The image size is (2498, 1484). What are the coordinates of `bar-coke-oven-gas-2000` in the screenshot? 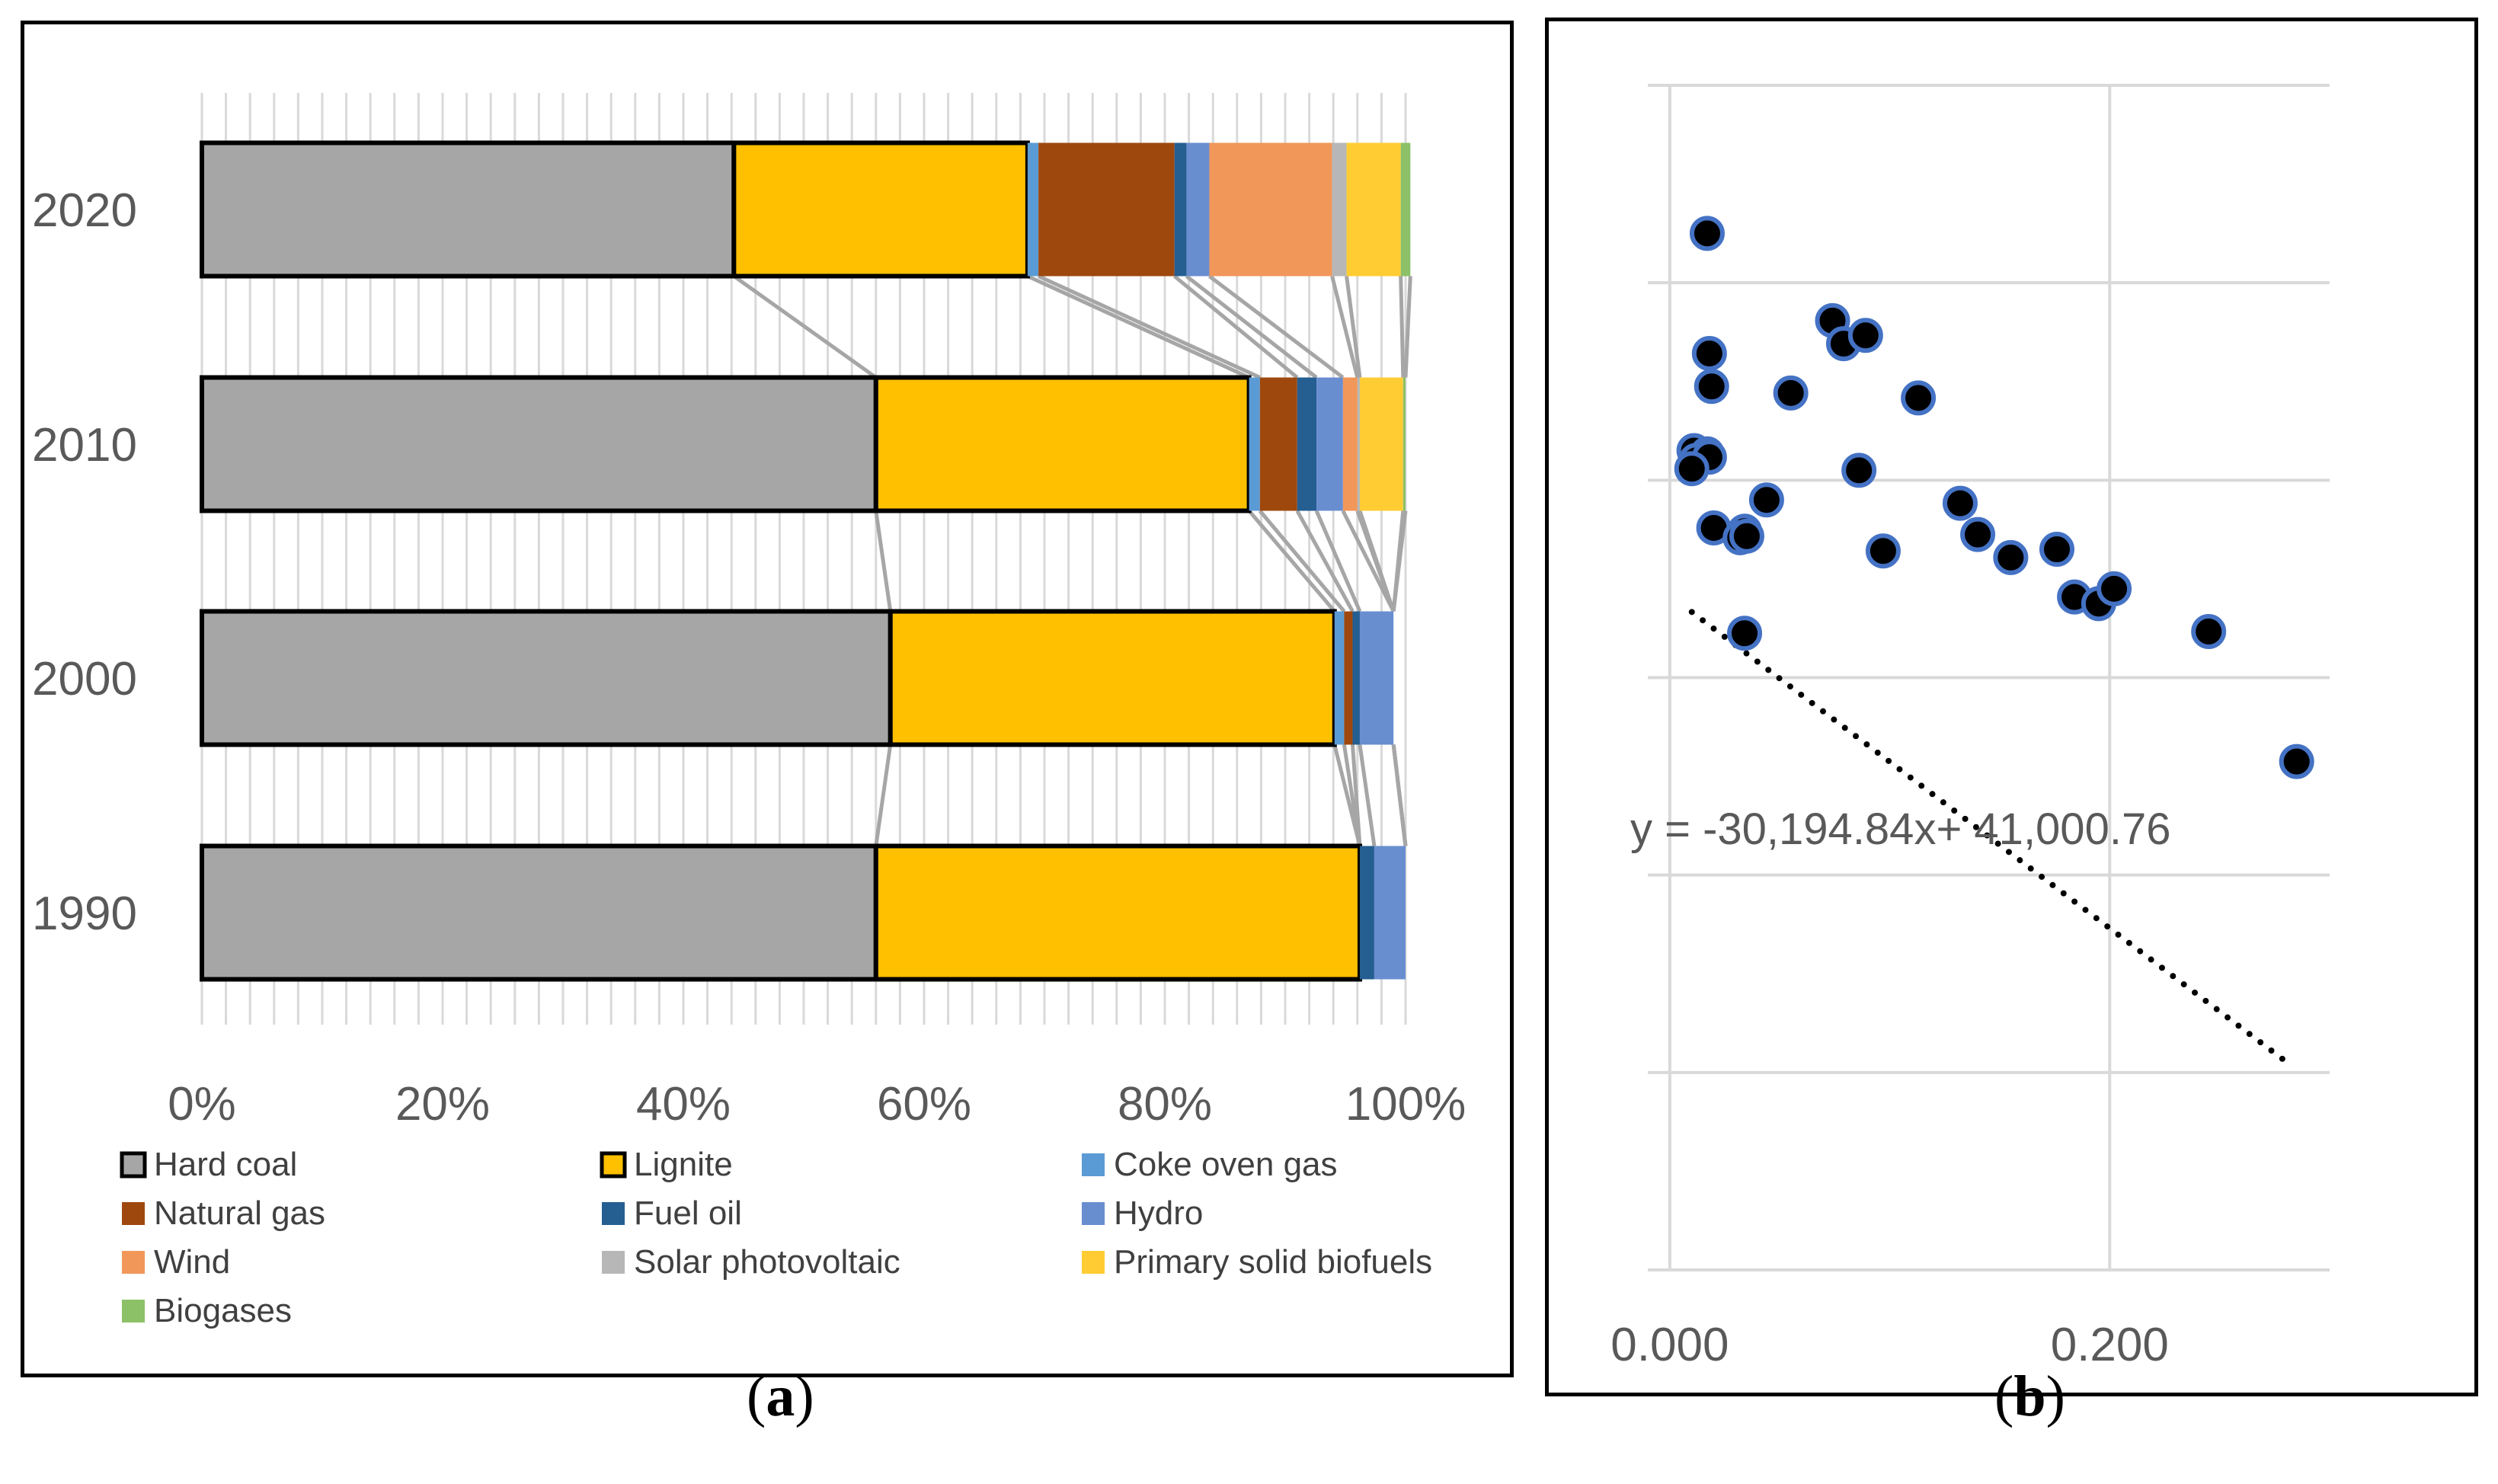 It's located at (1339, 678).